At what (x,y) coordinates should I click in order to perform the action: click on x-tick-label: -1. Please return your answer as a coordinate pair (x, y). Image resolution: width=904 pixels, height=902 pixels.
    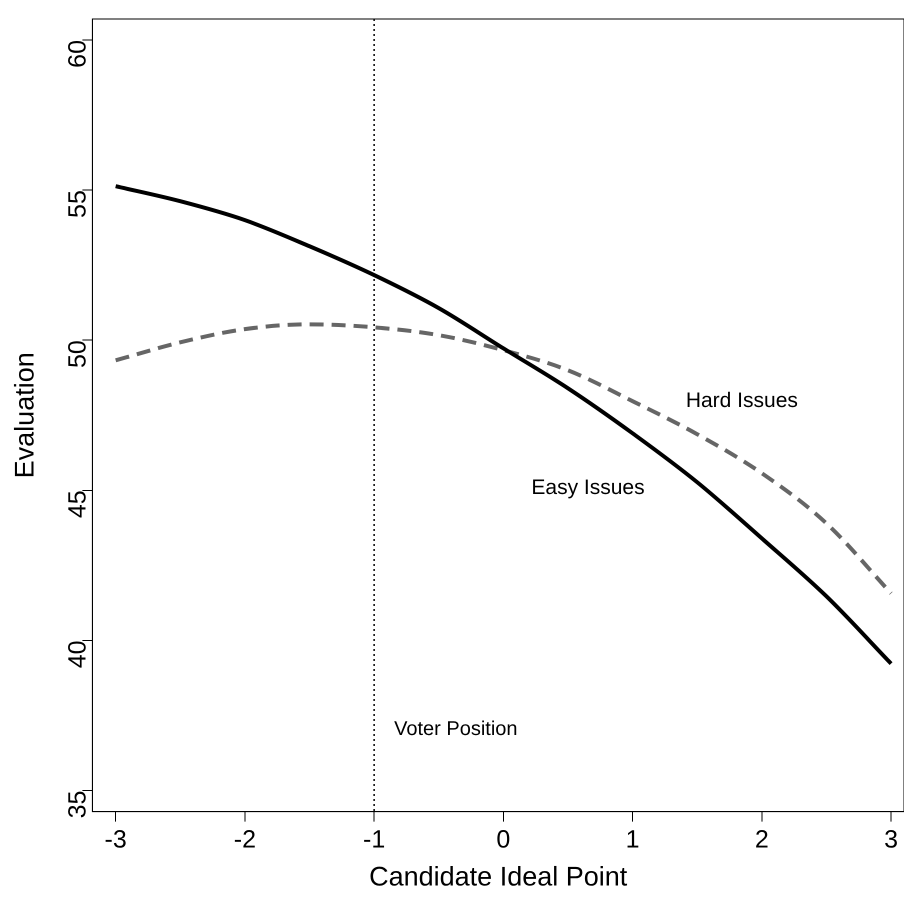
    Looking at the image, I should click on (374, 839).